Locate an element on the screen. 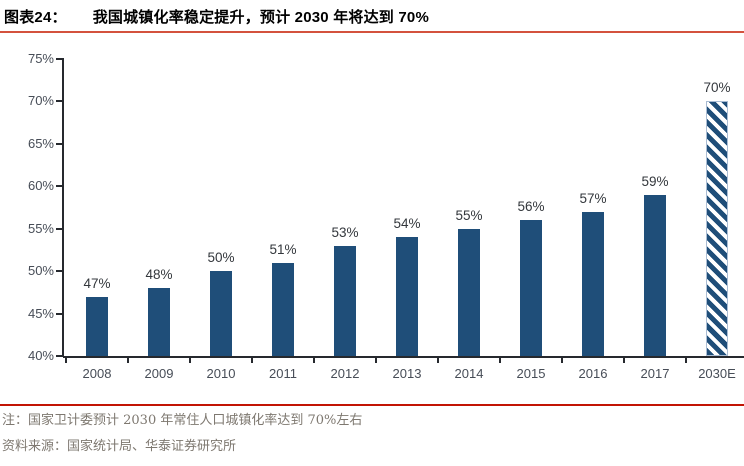  x-axis-label: 2015 is located at coordinates (531, 373).